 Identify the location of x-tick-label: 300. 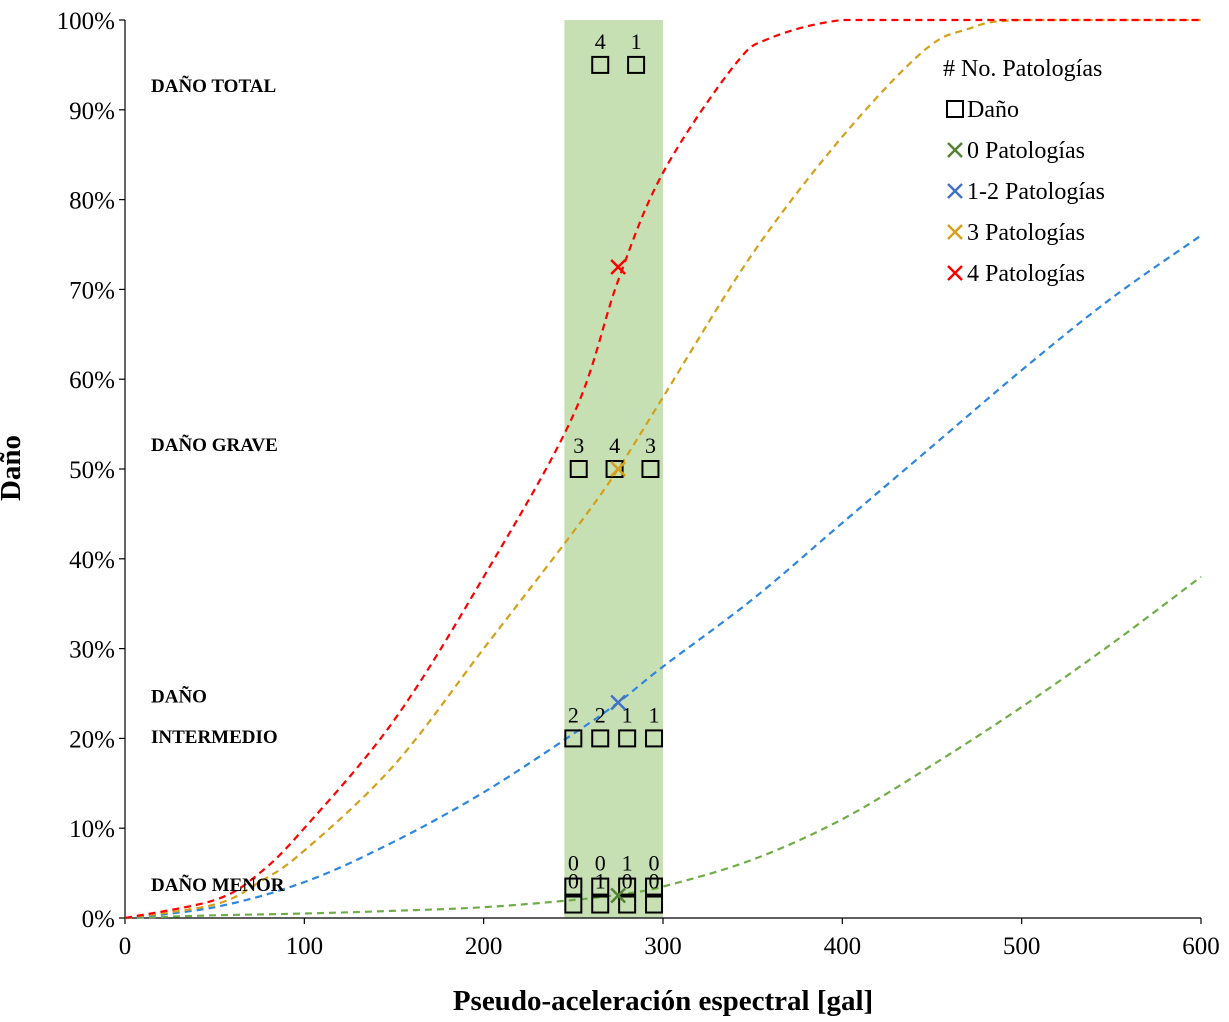
(663, 946).